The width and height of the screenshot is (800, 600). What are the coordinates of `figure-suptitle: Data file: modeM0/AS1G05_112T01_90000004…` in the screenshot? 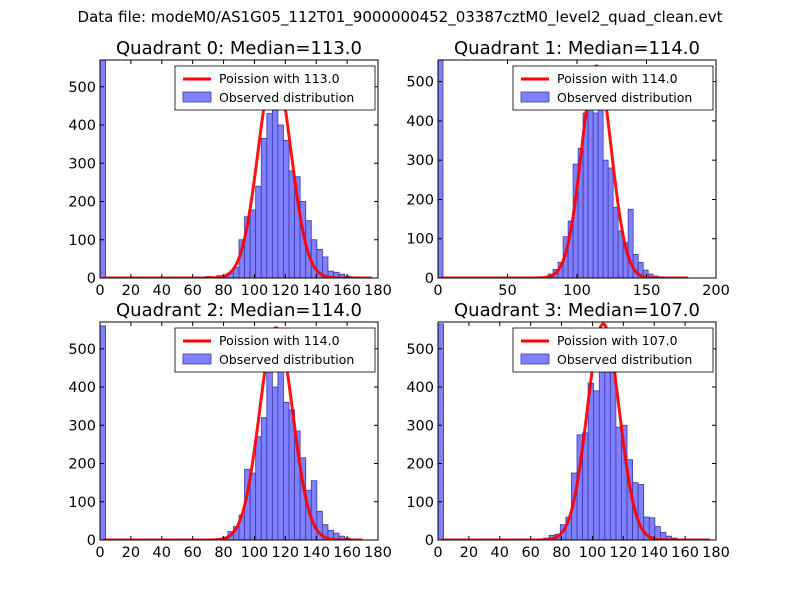 It's located at (400, 17).